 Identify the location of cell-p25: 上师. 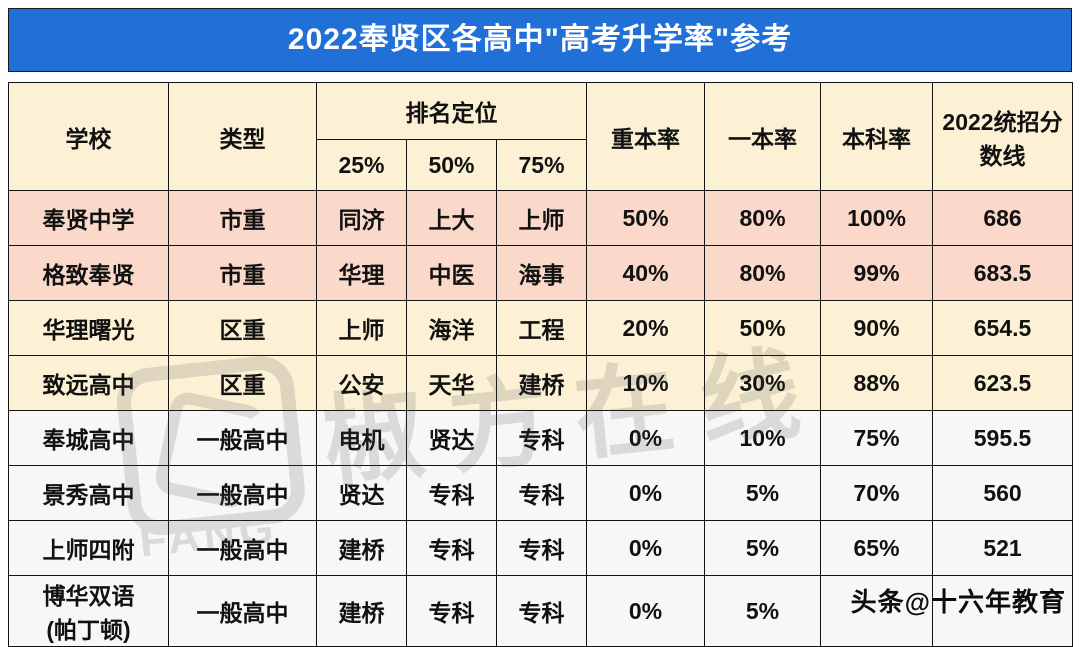
(361, 328).